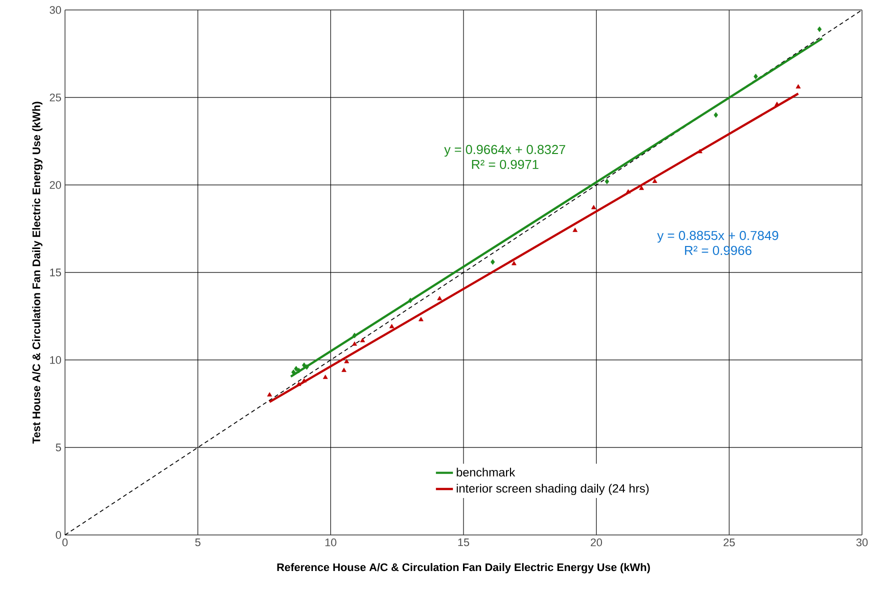  What do you see at coordinates (56, 272) in the screenshot?
I see `y-tick-label: 15` at bounding box center [56, 272].